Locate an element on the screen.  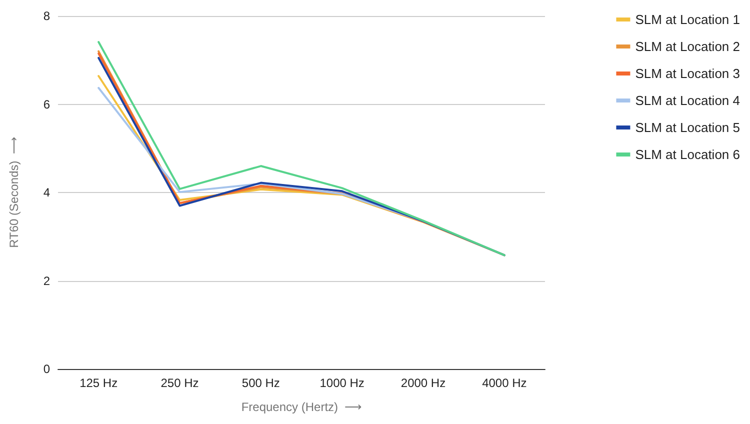
x-tick-label: 4000 Hz is located at coordinates (504, 383).